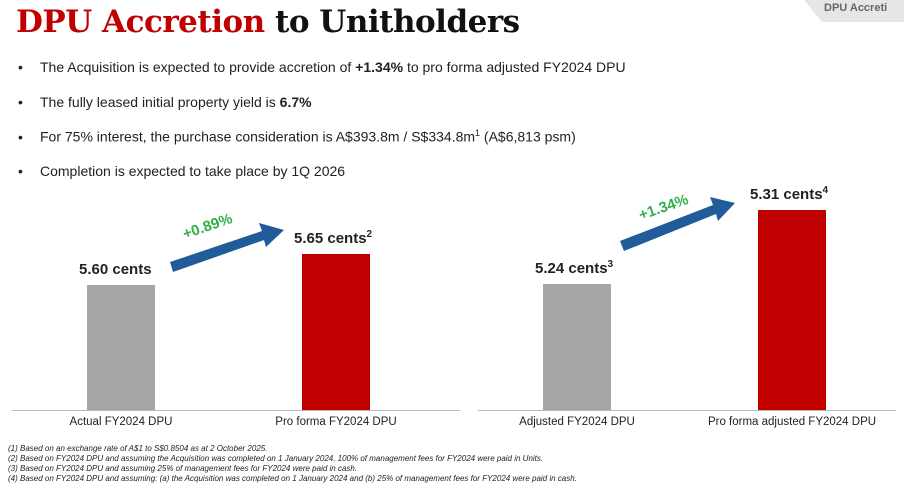 The height and width of the screenshot is (488, 904). I want to click on section-tab-label: DPU Accreti, so click(856, 8).